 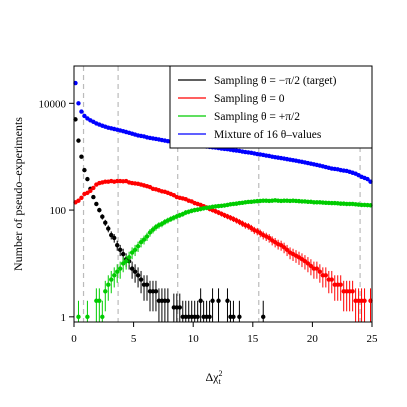 What do you see at coordinates (224, 333) in the screenshot?
I see `x-axis: 0 5 10 15 20 25` at bounding box center [224, 333].